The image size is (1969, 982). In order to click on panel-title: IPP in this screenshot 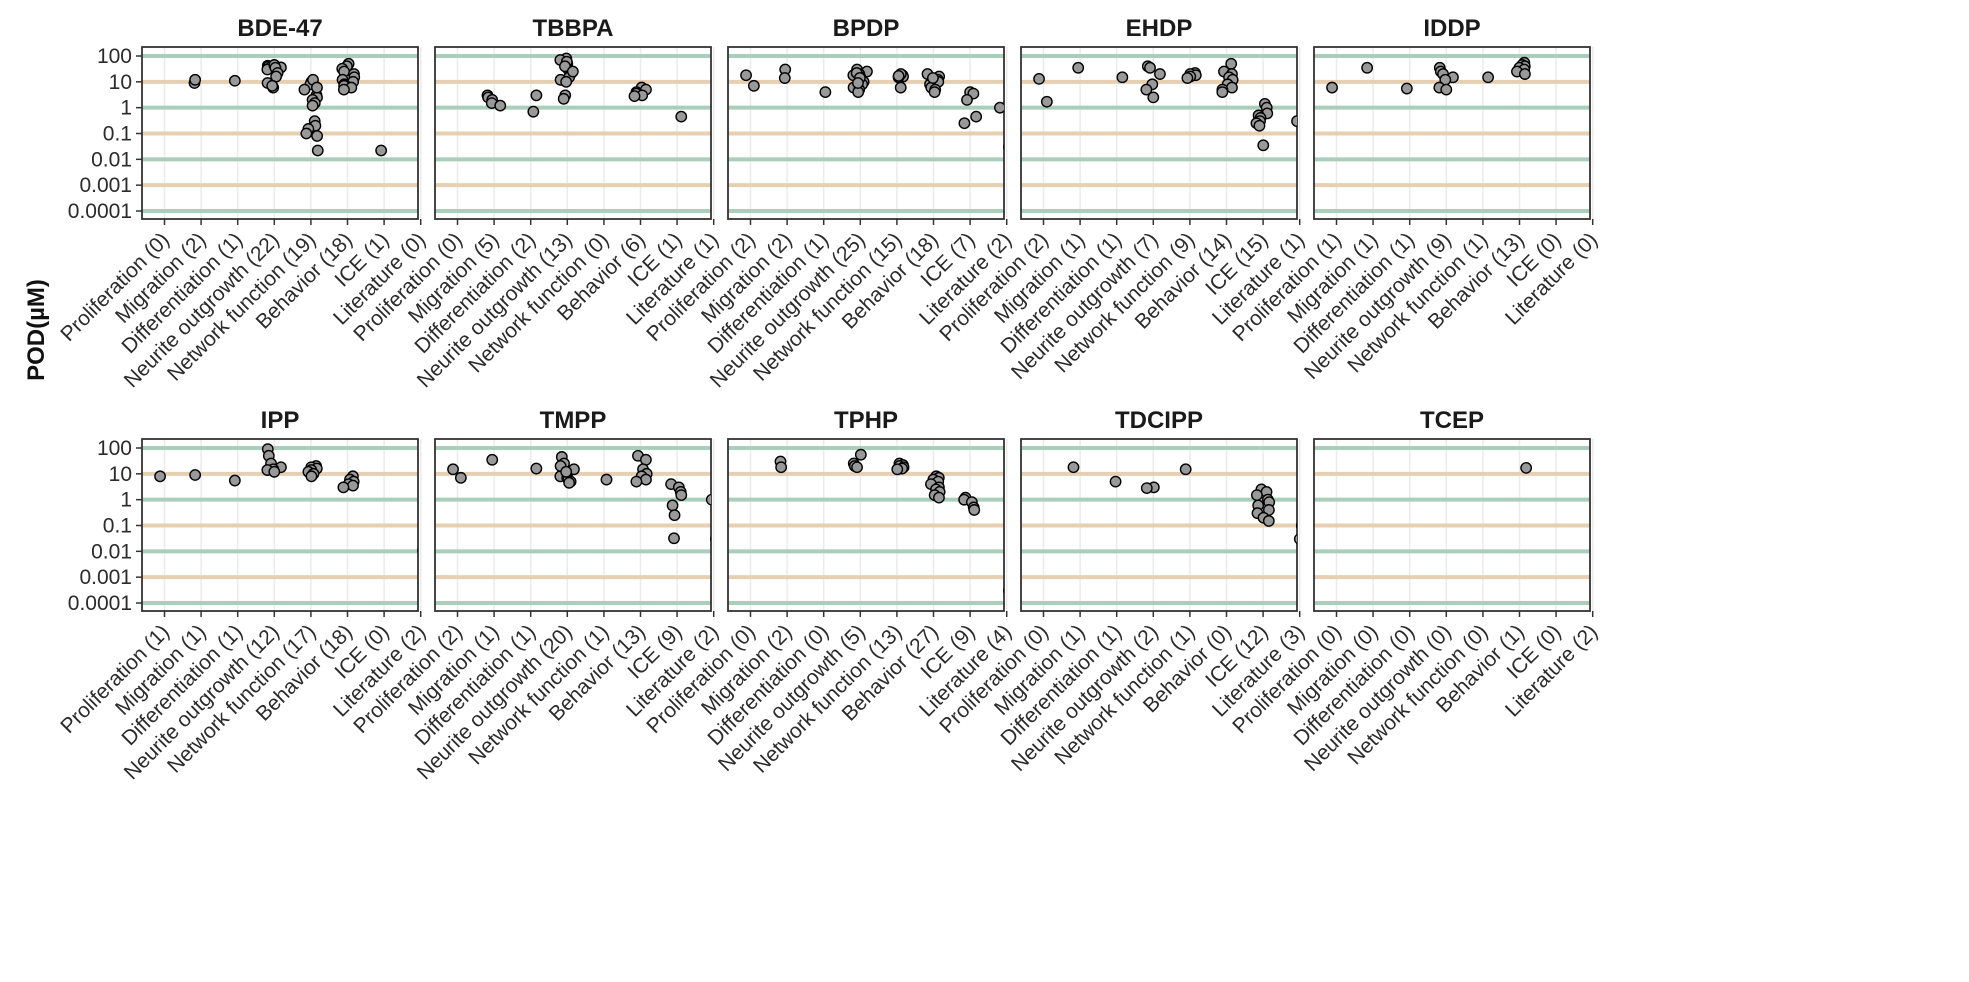, I will do `click(280, 420)`.